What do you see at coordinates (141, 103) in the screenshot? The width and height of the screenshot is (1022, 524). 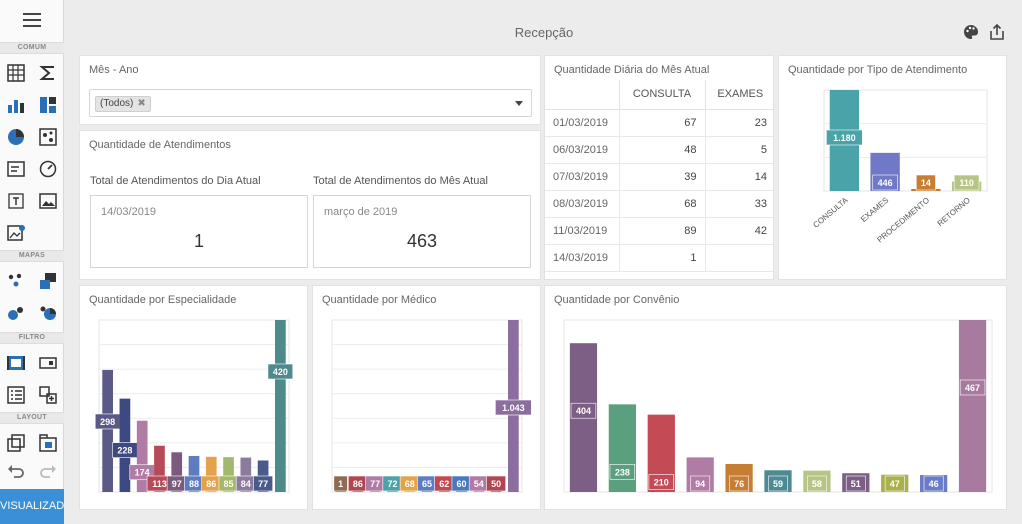 I see `remove-tag-icon: ✖` at bounding box center [141, 103].